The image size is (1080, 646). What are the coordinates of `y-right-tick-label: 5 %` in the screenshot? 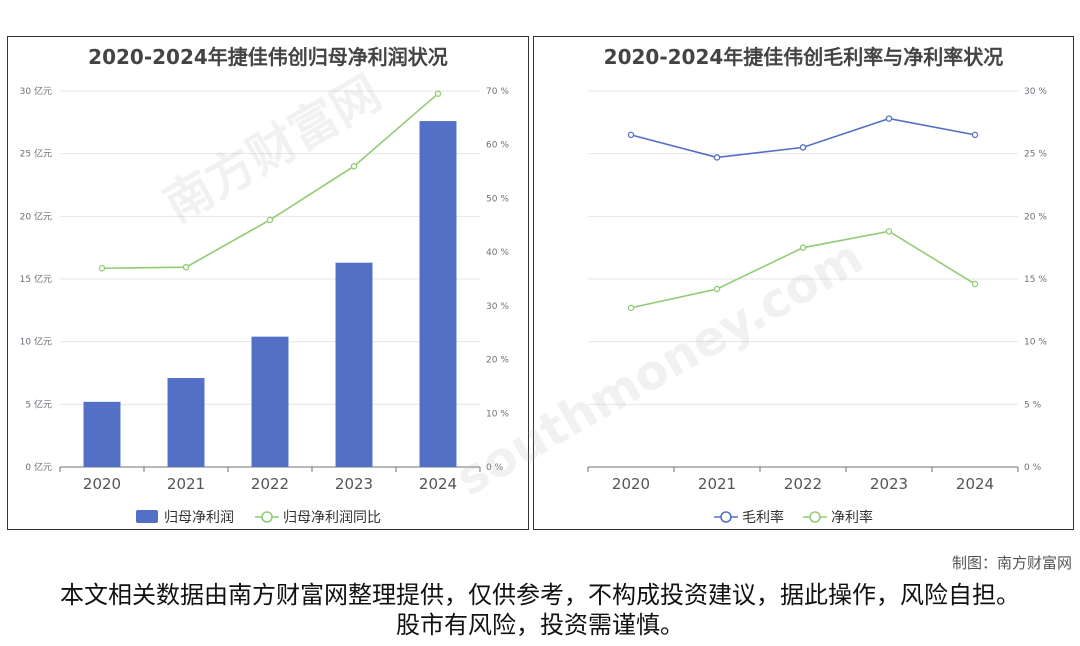 It's located at (1033, 405).